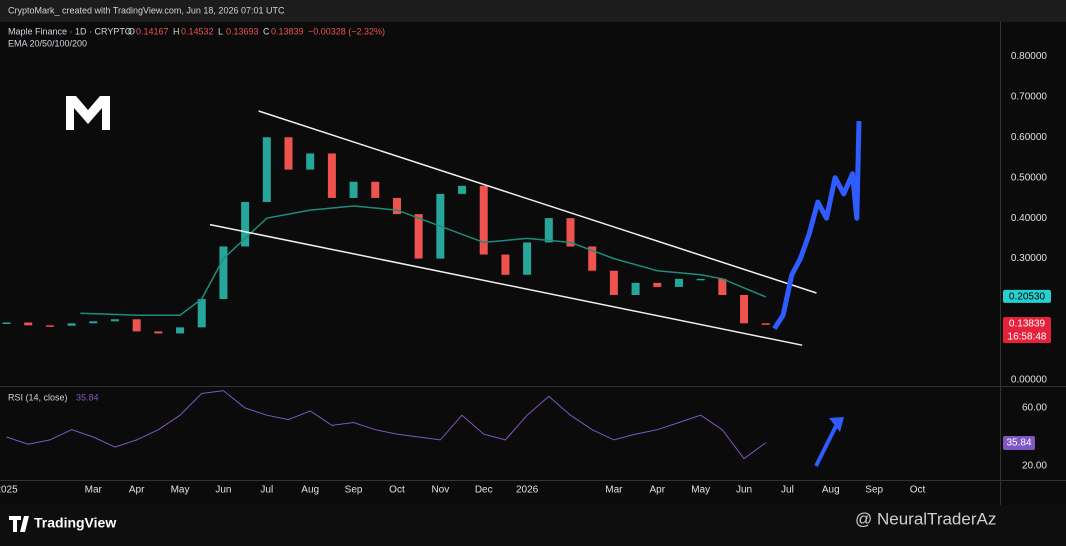  I want to click on brand: TradingView, so click(75, 523).